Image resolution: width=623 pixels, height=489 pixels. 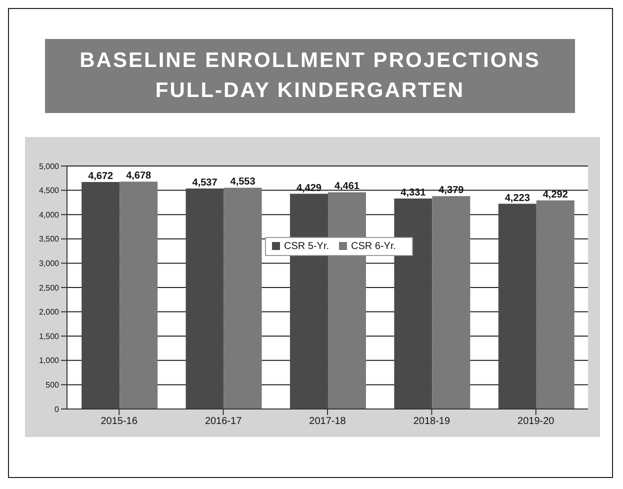 What do you see at coordinates (57, 409) in the screenshot?
I see `y-tick-label: 0` at bounding box center [57, 409].